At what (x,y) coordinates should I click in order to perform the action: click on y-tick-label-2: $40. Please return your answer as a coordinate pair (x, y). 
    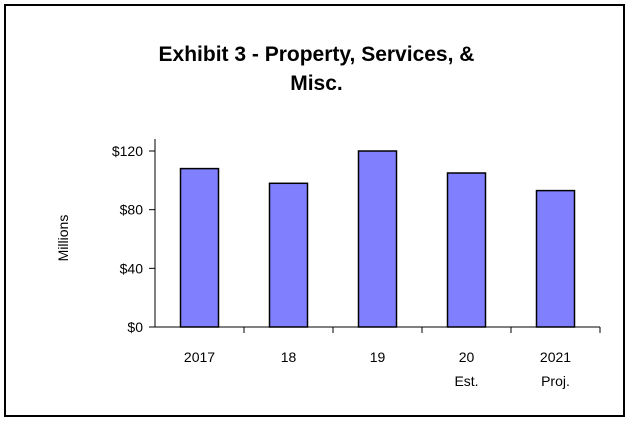
    Looking at the image, I should click on (132, 268).